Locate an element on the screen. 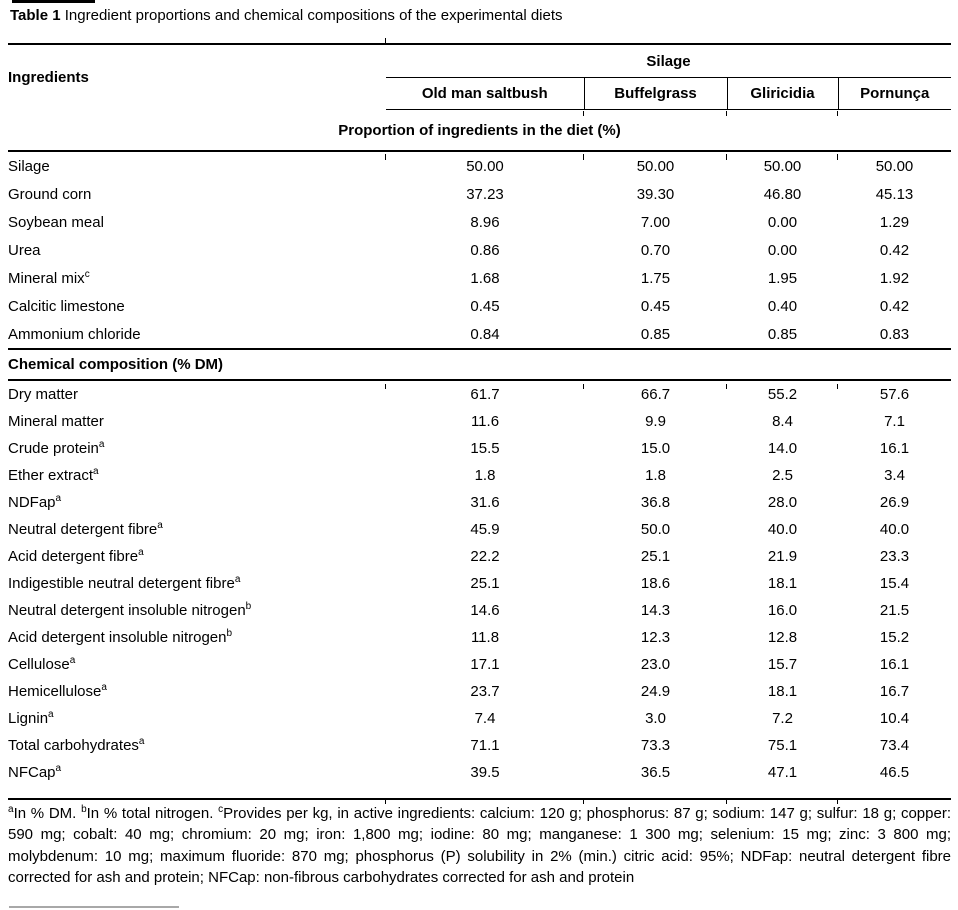 Image resolution: width=958 pixels, height=910 pixels. table-row: Silage 50.00 50.00 50.00 50.00 is located at coordinates (479, 165).